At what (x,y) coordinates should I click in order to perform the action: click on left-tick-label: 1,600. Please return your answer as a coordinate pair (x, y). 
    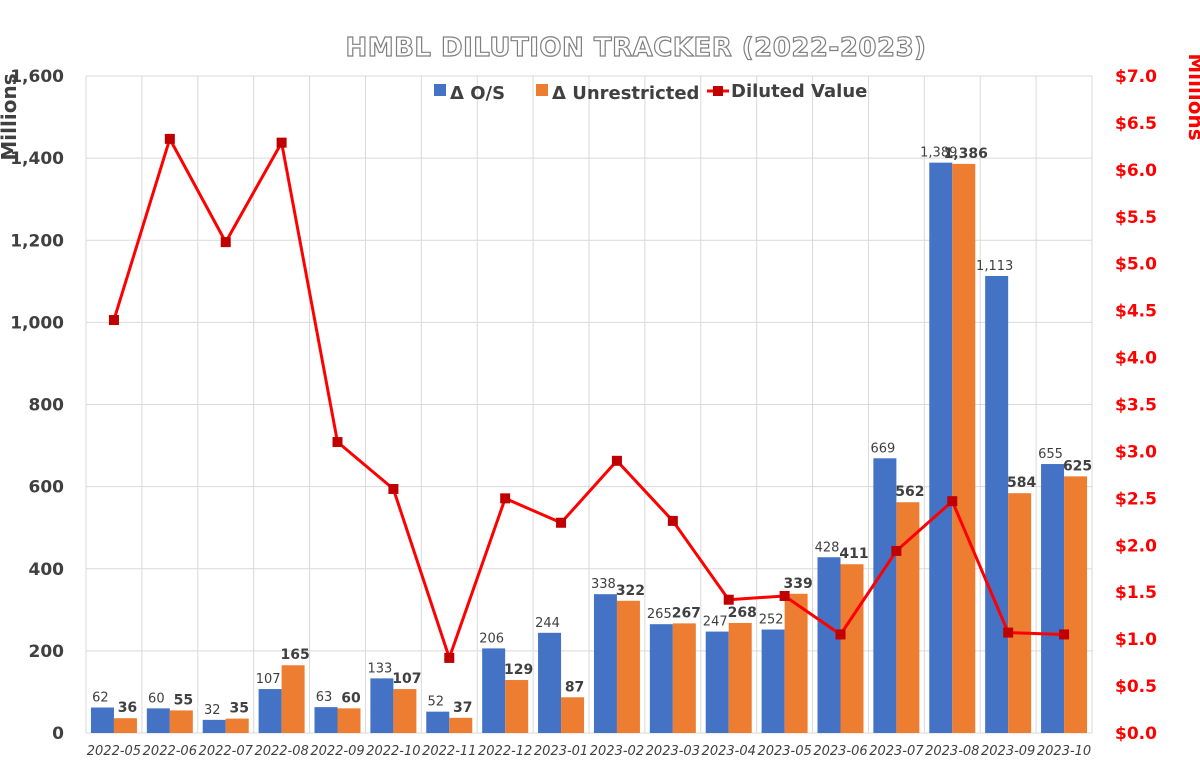
    Looking at the image, I should click on (37, 77).